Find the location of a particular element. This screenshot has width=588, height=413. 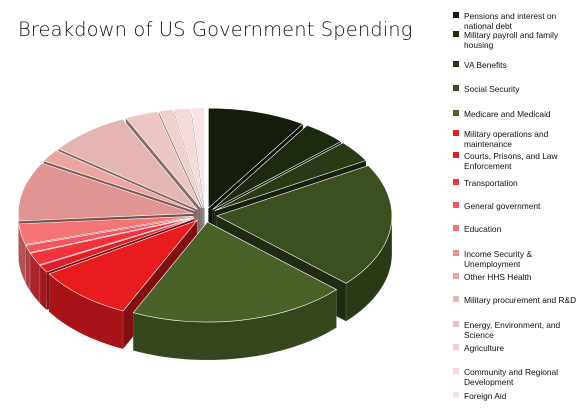

legend-label: Social Security is located at coordinates (492, 89).